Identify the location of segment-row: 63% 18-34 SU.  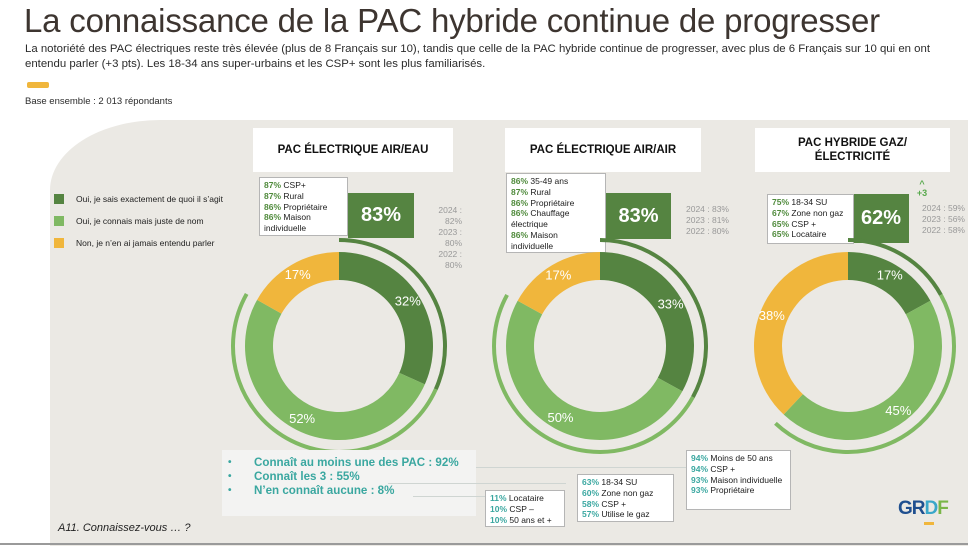
(610, 482).